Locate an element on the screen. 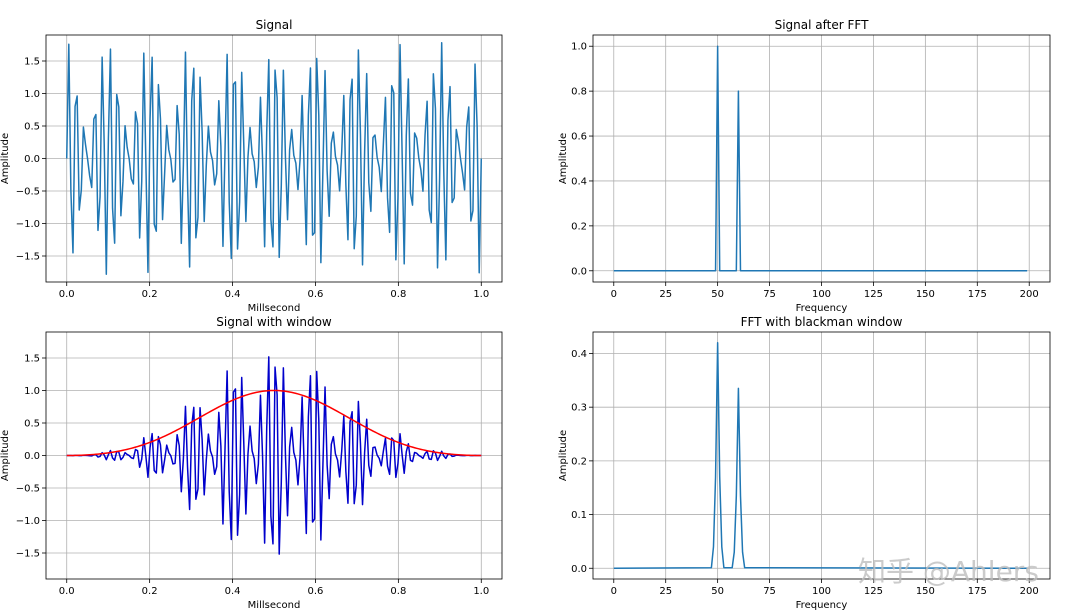  chart-title: FFT with blackman window is located at coordinates (822, 322).